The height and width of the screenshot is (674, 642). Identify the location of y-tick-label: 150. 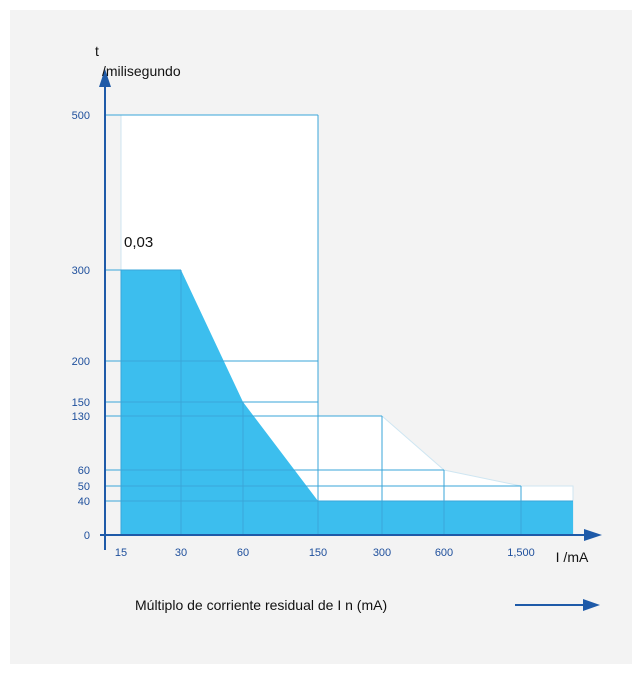
(81, 403).